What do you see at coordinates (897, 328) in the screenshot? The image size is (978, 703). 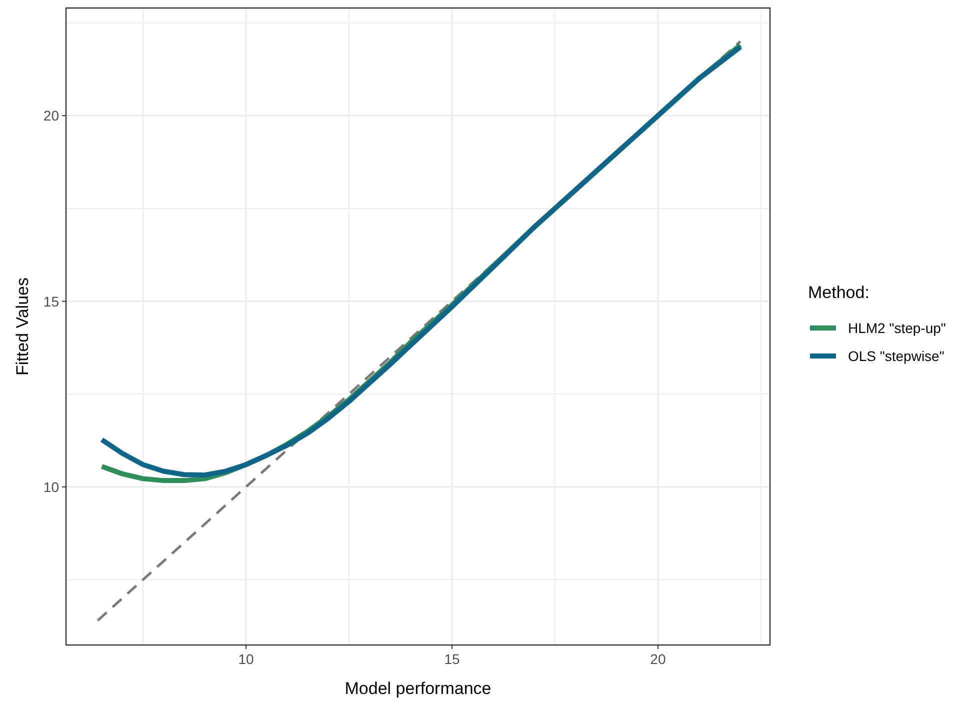 I see `legend-label: HLM2 "step-up"` at bounding box center [897, 328].